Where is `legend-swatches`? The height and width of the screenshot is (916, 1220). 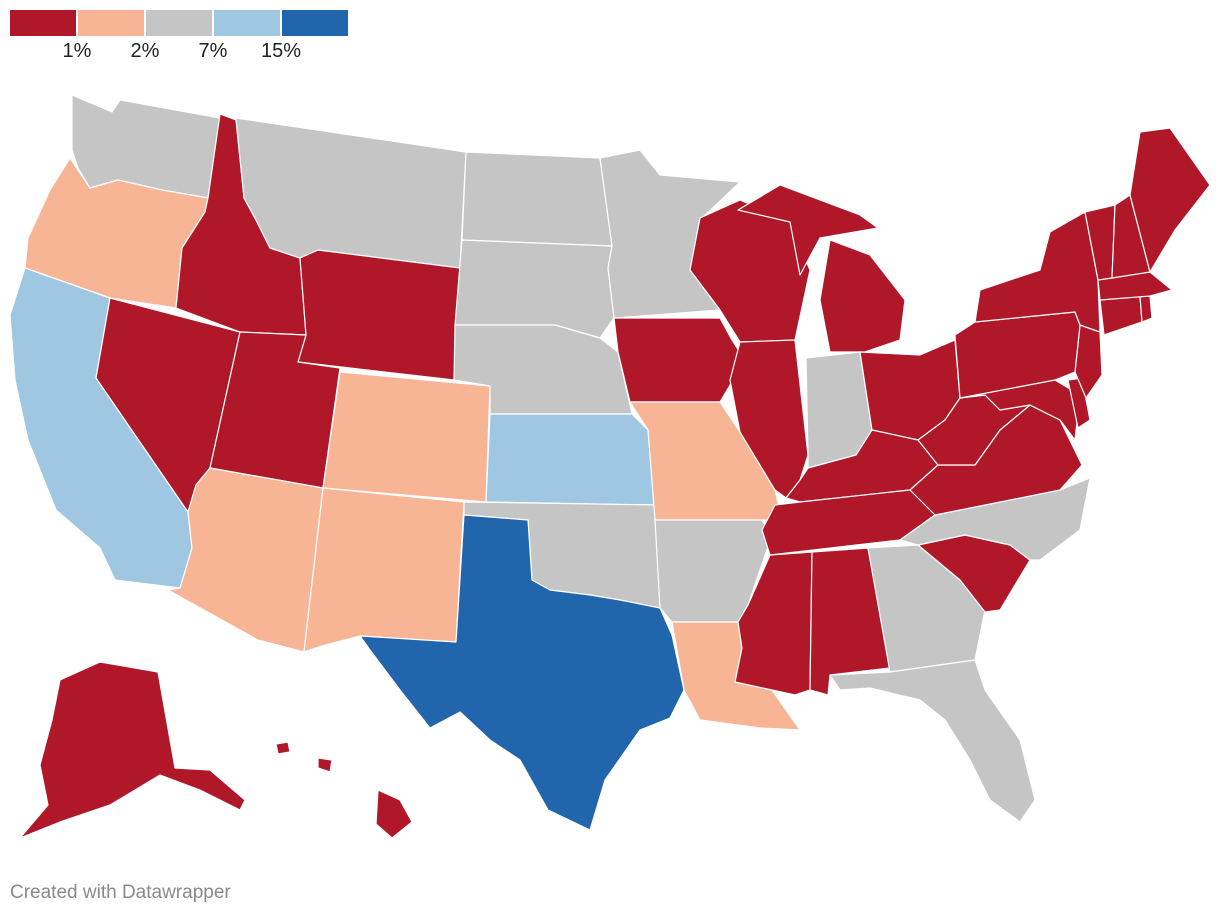 legend-swatches is located at coordinates (180, 23).